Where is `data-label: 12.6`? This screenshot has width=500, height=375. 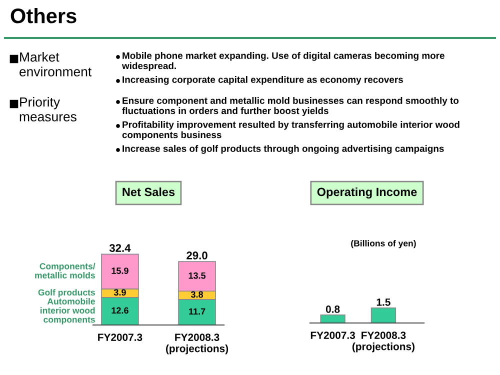 data-label: 12.6 is located at coordinates (120, 310).